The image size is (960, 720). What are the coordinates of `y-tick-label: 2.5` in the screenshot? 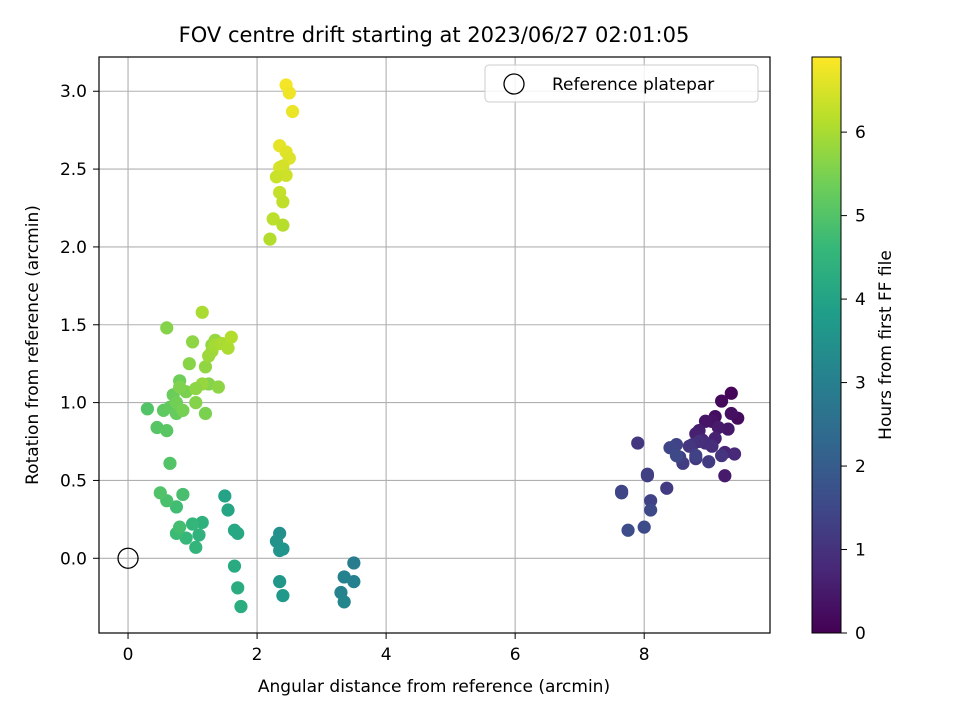 It's located at (73, 170).